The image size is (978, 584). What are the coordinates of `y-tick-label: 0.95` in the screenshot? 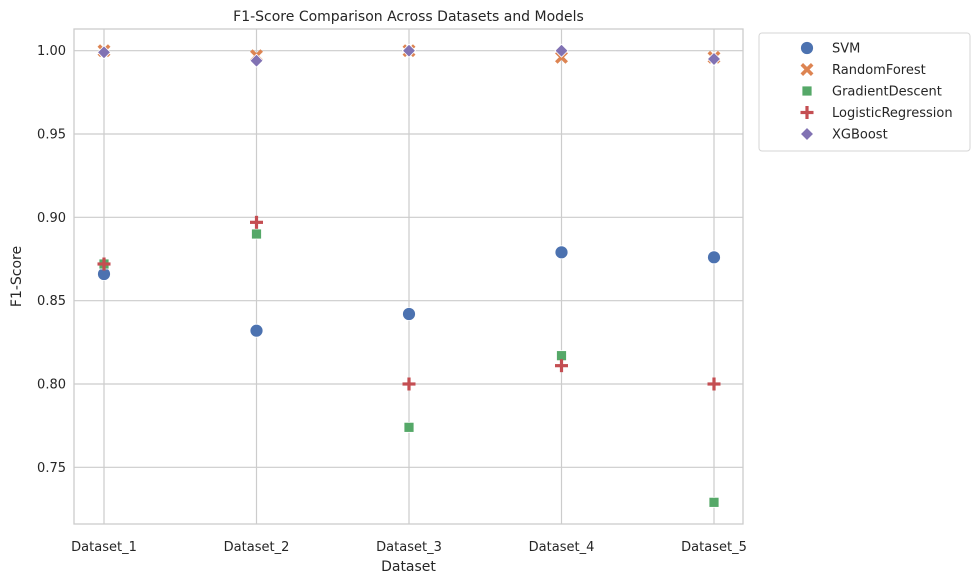 It's located at (51, 135).